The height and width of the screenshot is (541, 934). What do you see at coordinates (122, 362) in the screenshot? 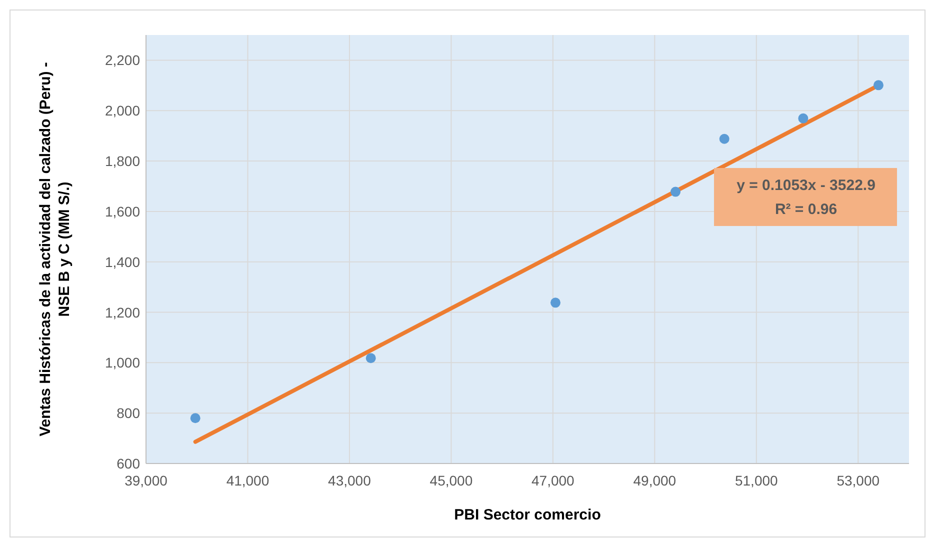
I see `y-tick-label: 1,000` at bounding box center [122, 362].